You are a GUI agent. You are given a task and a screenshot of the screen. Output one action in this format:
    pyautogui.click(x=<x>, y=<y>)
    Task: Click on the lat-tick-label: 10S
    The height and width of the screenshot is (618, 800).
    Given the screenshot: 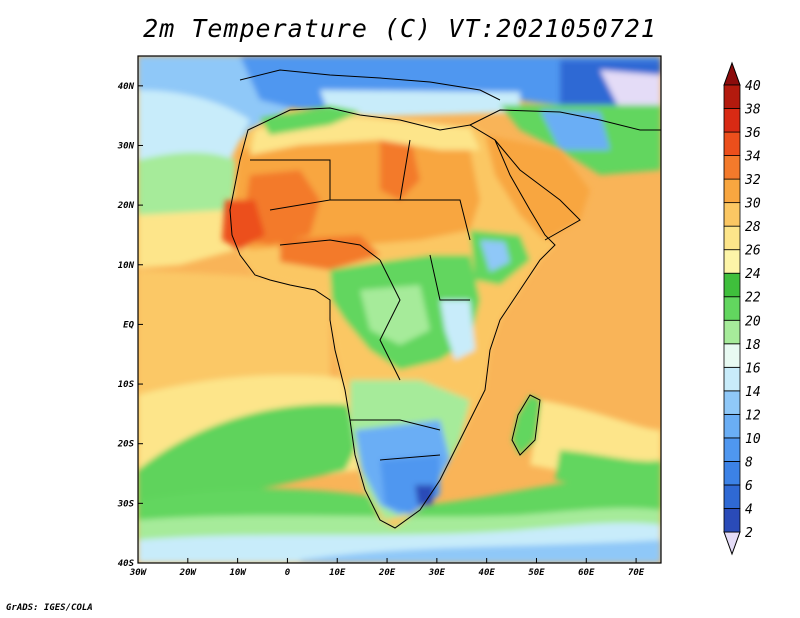 What is the action you would take?
    pyautogui.click(x=126, y=385)
    